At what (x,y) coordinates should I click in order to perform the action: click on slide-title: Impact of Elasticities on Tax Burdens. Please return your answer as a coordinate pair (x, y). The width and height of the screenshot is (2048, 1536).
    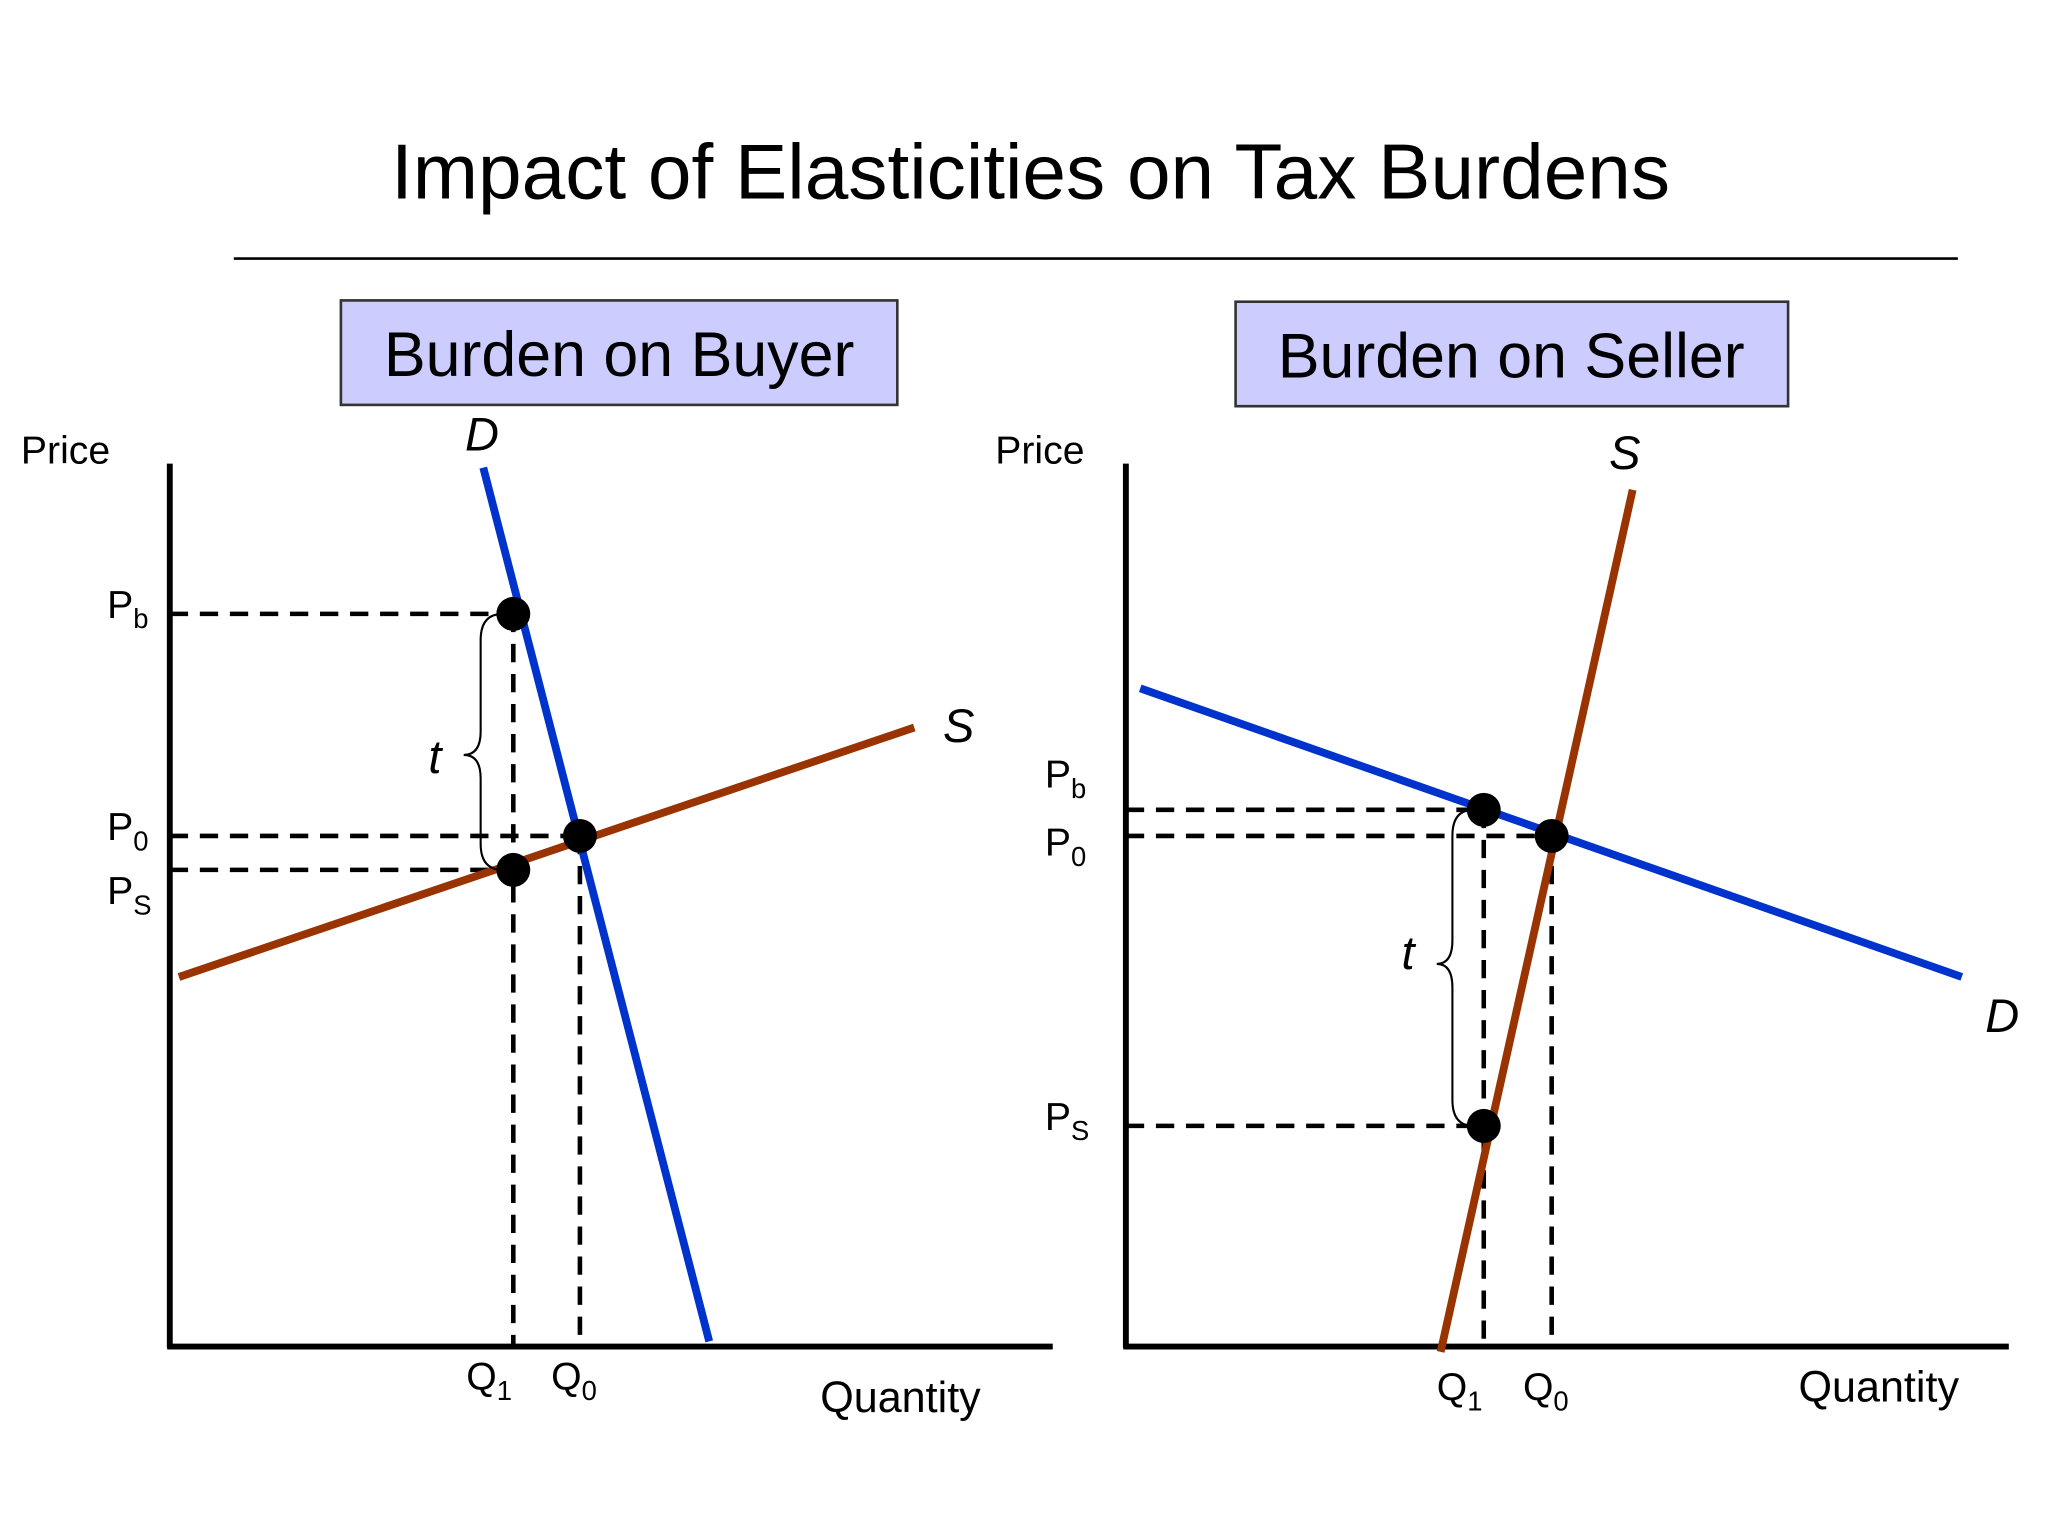
    Looking at the image, I should click on (1030, 172).